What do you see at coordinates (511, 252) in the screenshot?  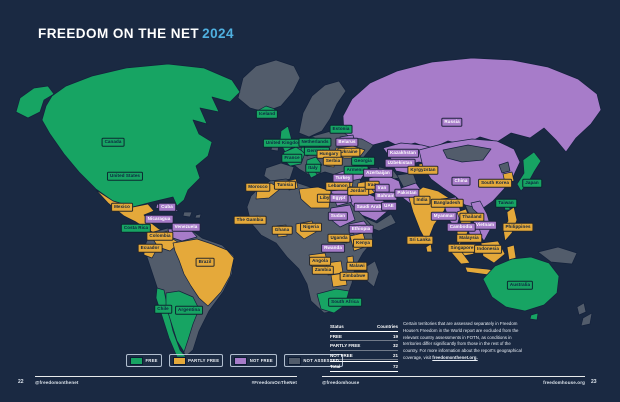 I see `land-sulawesi` at bounding box center [511, 252].